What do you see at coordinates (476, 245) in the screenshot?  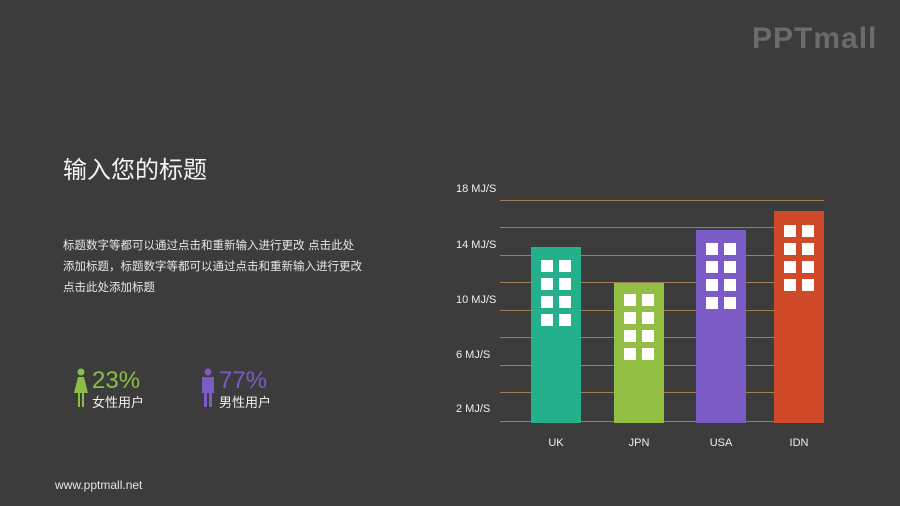 I see `y-tick: 14 MJ/S` at bounding box center [476, 245].